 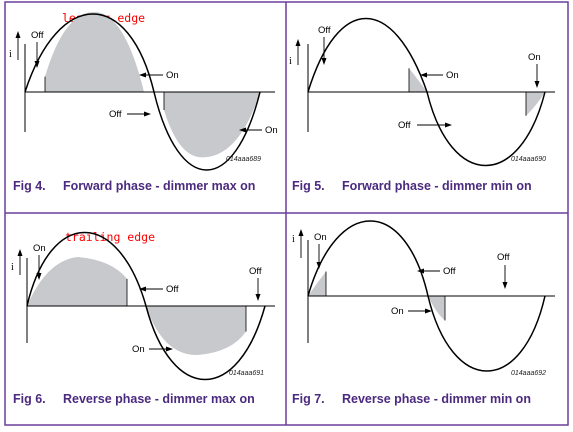 What do you see at coordinates (37, 35) in the screenshot?
I see `fig4-label-off-top: Off` at bounding box center [37, 35].